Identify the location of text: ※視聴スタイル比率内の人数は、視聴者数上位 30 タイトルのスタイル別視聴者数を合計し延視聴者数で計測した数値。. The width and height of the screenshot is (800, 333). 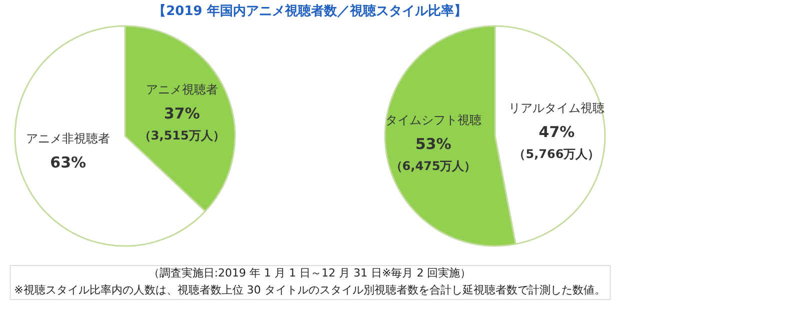
(310, 290).